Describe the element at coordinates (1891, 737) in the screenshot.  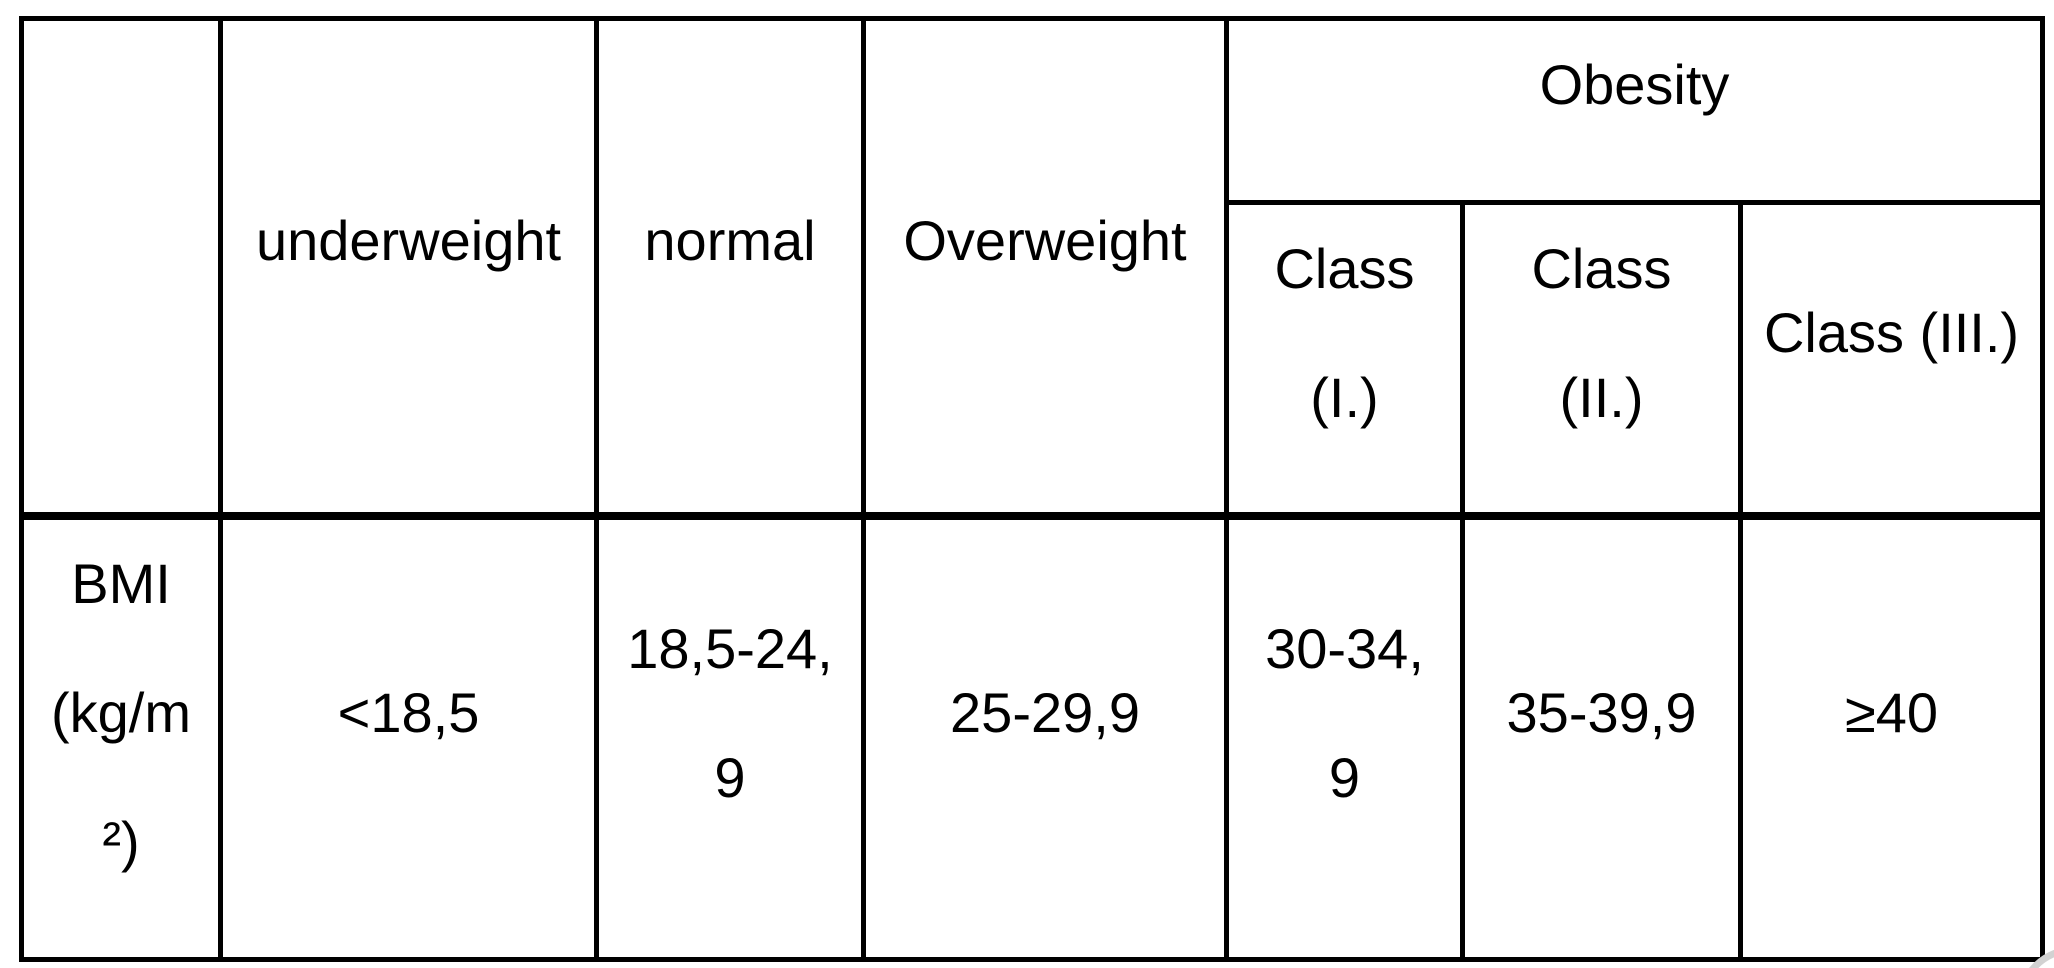
I see `value-cell-obesity-class-3: ≥40` at that location.